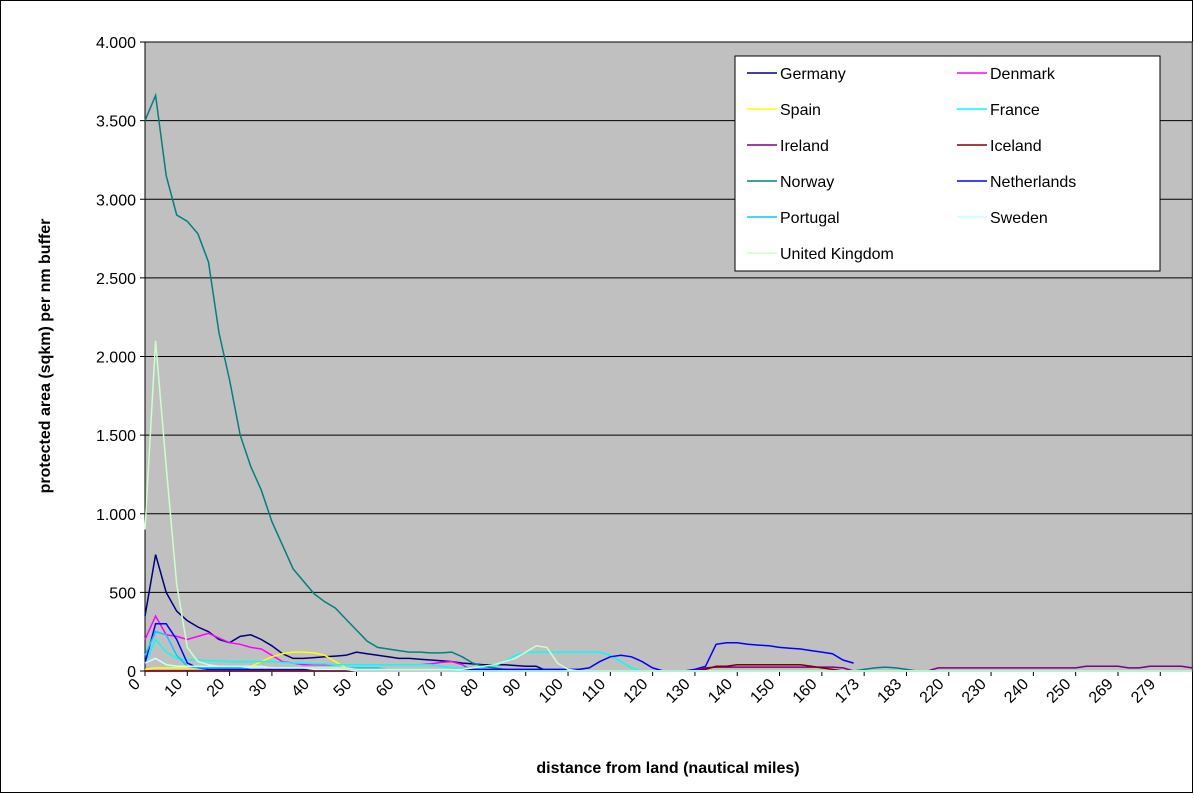  Describe the element at coordinates (1016, 146) in the screenshot. I see `legend-label: Iceland` at that location.